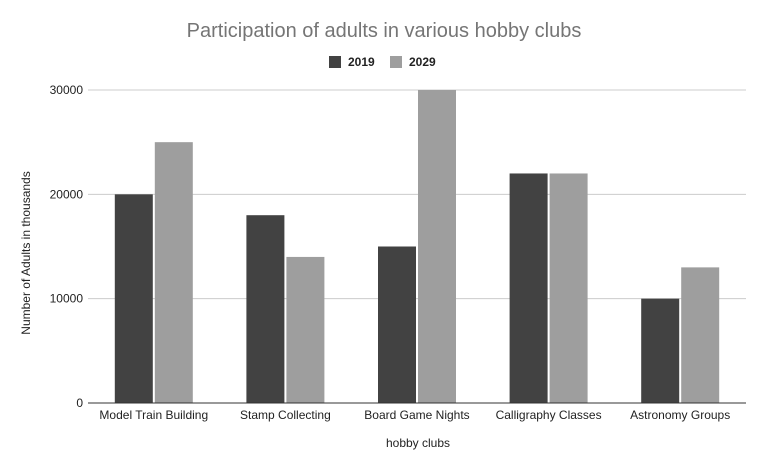 Image resolution: width=767 pixels, height=469 pixels. I want to click on bar-2029-stamp-collecting, so click(305, 329).